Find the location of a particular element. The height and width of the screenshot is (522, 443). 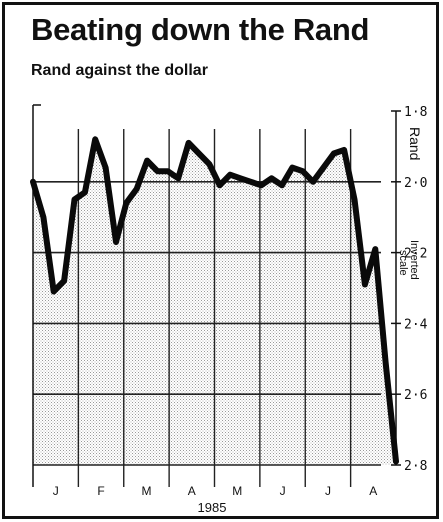

y-tick-label: 1·8 is located at coordinates (415, 112).